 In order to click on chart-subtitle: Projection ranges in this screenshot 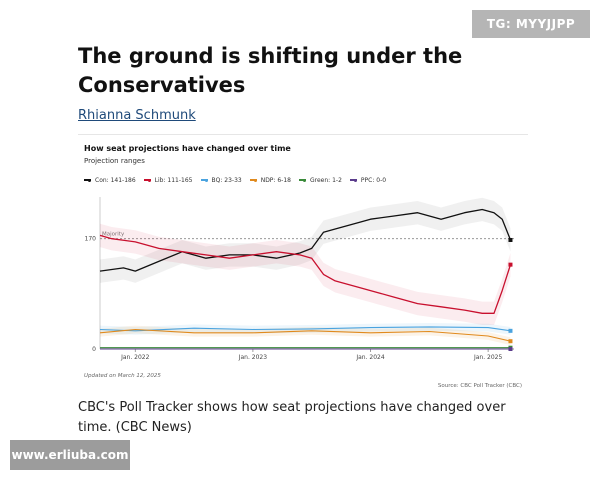, I will do `click(114, 161)`.